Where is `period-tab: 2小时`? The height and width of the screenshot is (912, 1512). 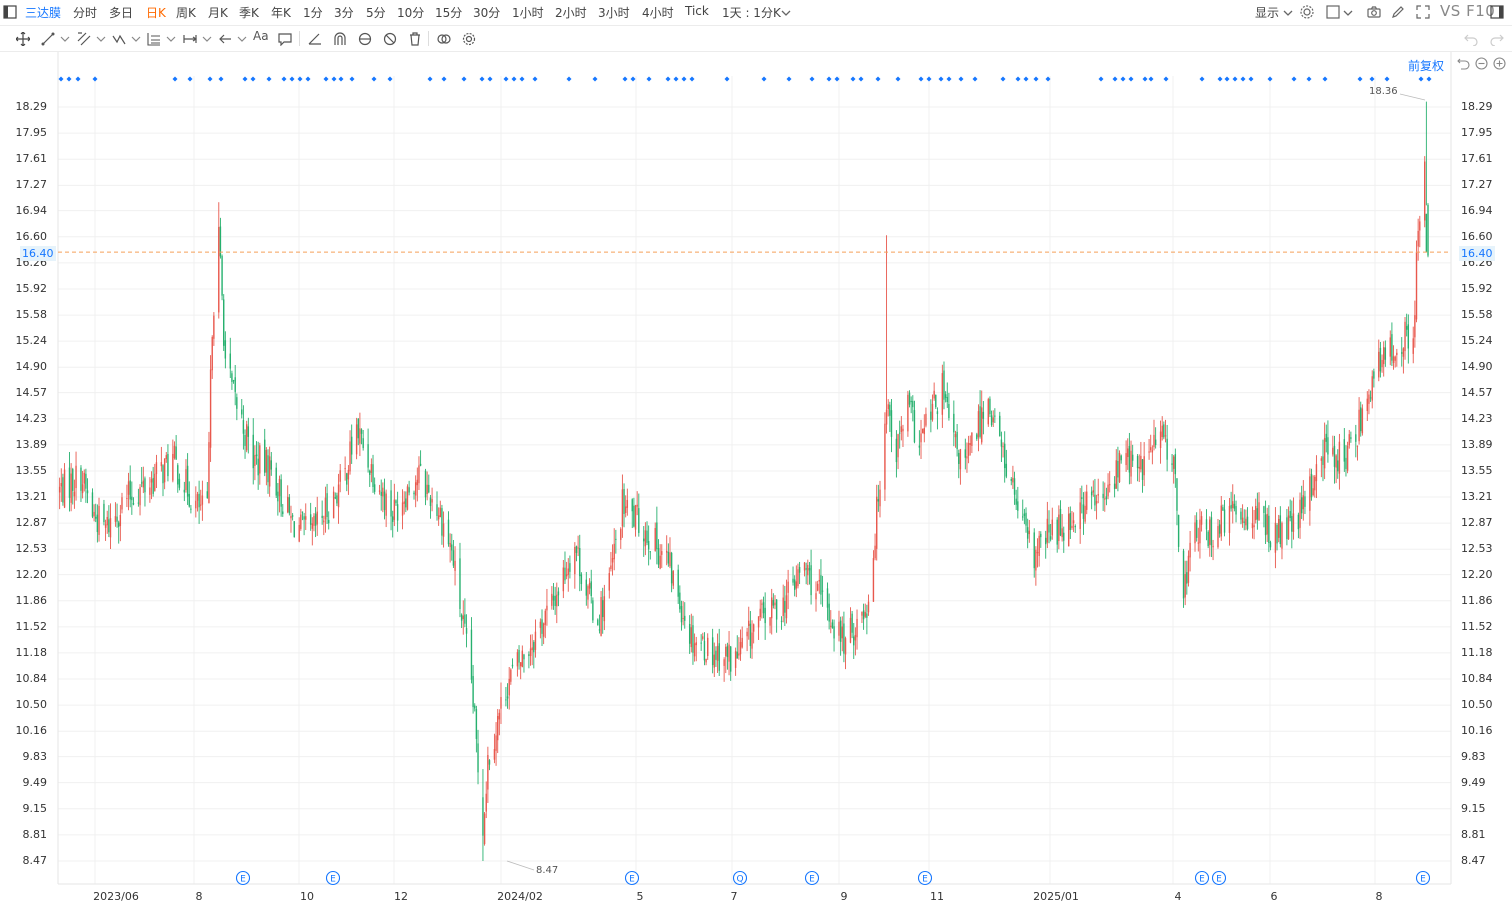 period-tab: 2小时 is located at coordinates (571, 13).